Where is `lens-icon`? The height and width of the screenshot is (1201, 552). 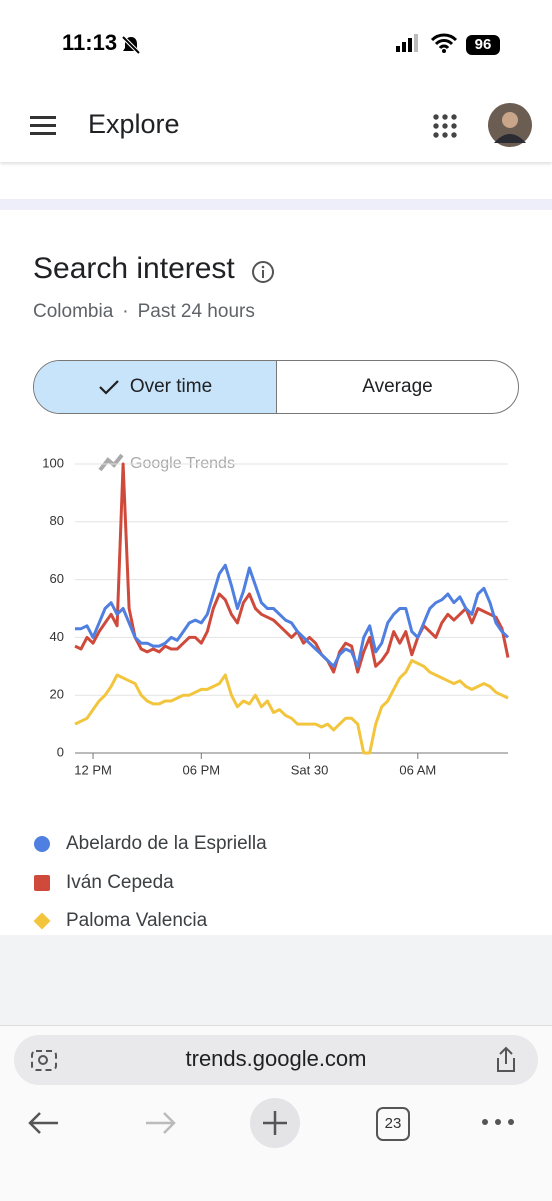 lens-icon is located at coordinates (44, 1060).